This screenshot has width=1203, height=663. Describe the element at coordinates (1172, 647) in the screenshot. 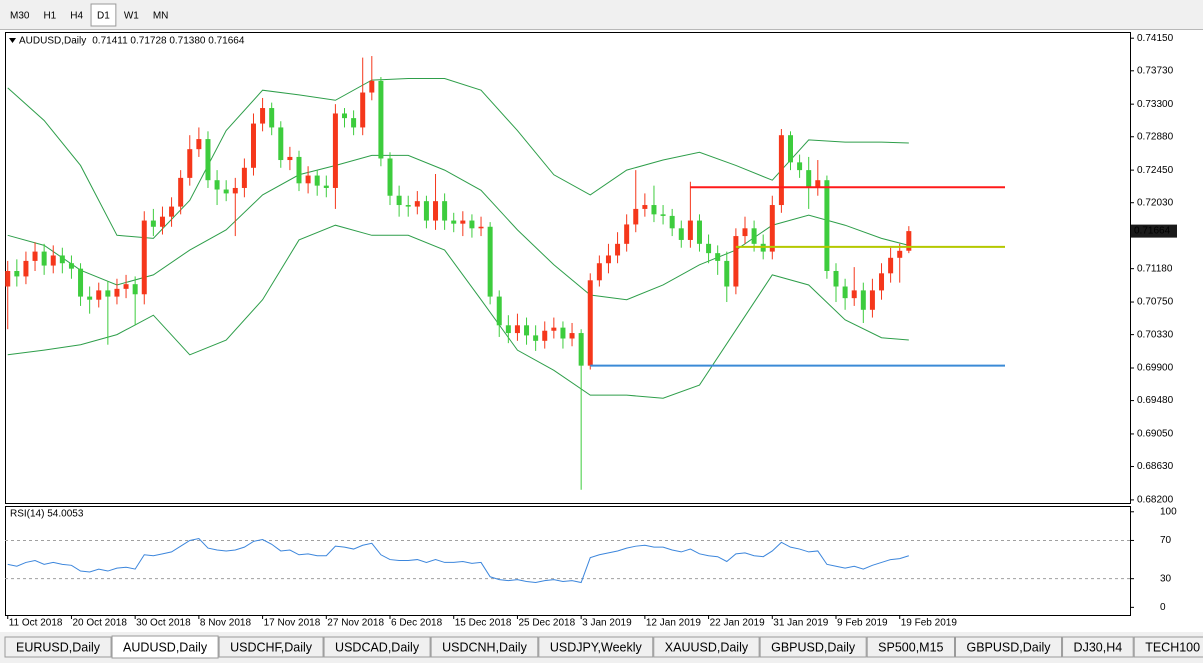

I see `chart-tab-label: TECH100` at that location.